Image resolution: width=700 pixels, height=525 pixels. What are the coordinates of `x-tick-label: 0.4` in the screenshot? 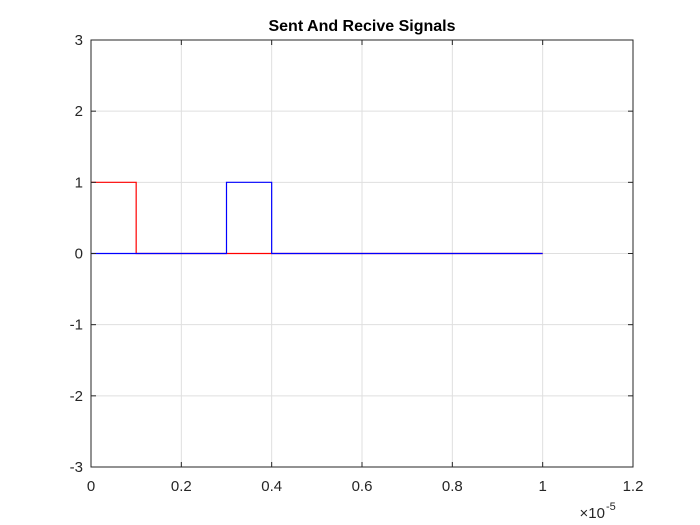 It's located at (271, 486).